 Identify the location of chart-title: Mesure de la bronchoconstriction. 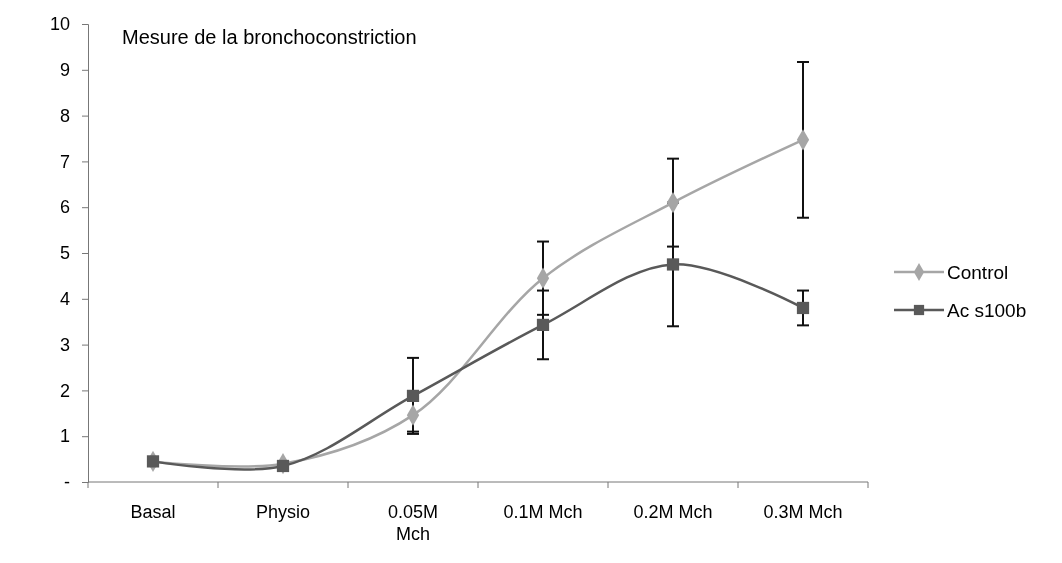
(269, 37).